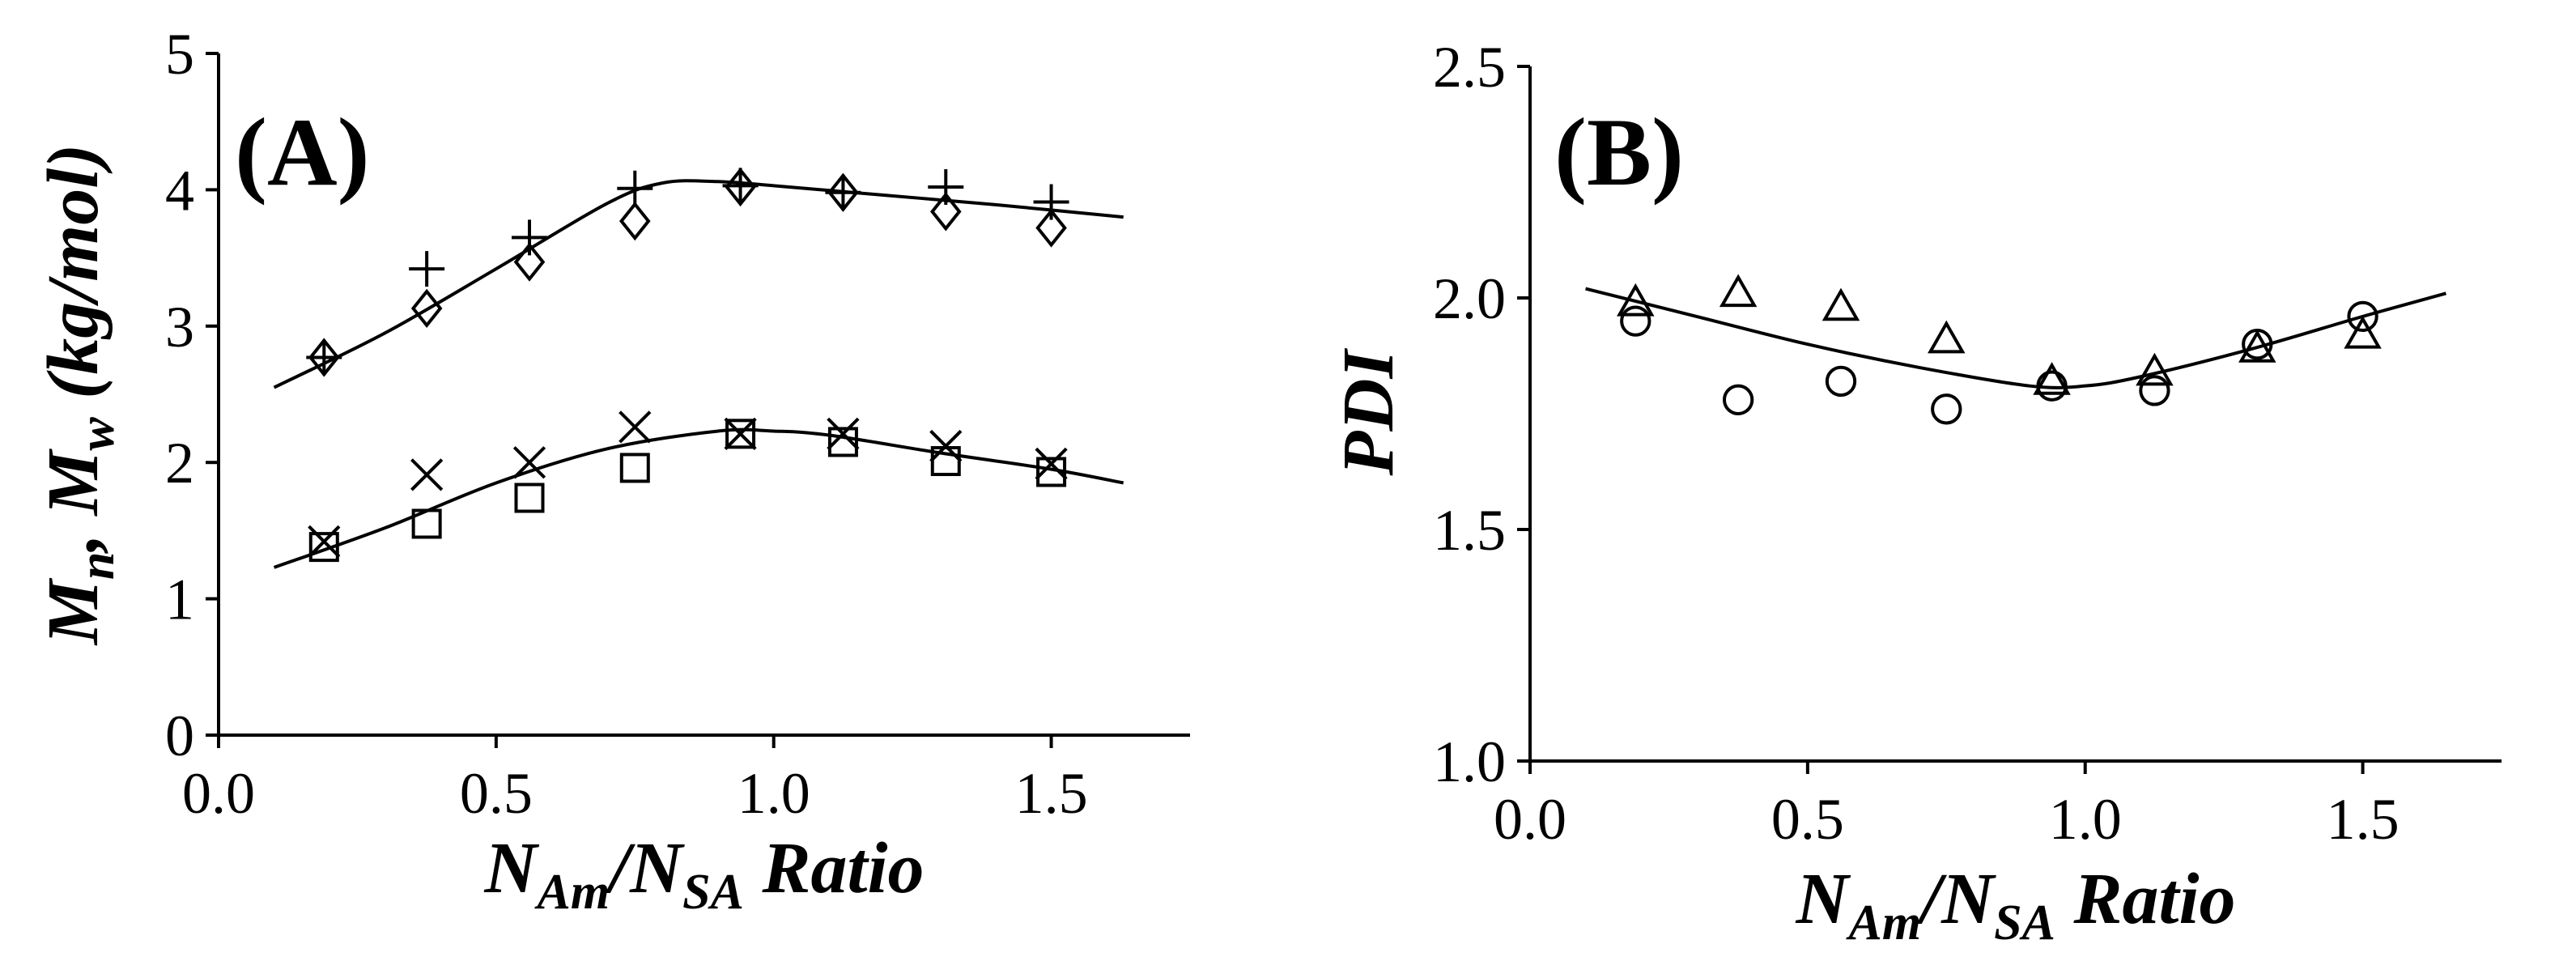  What do you see at coordinates (2016, 904) in the screenshot?
I see `panel-b-x-axis-title: NAm/NSA Ratio` at bounding box center [2016, 904].